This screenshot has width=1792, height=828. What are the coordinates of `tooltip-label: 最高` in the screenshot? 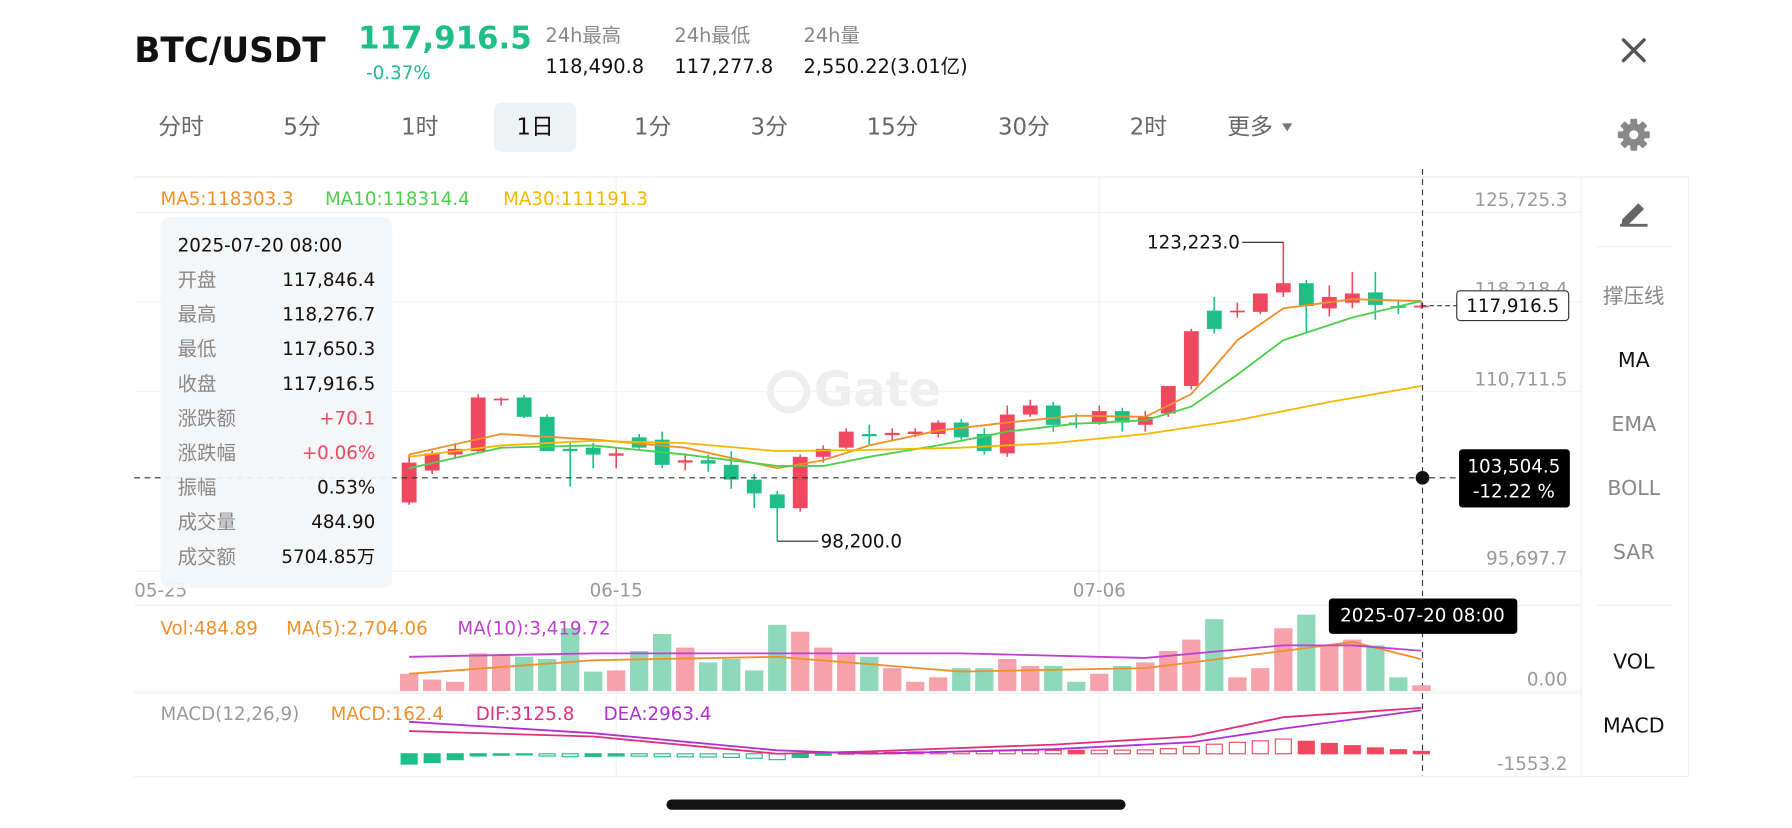 It's located at (197, 314).